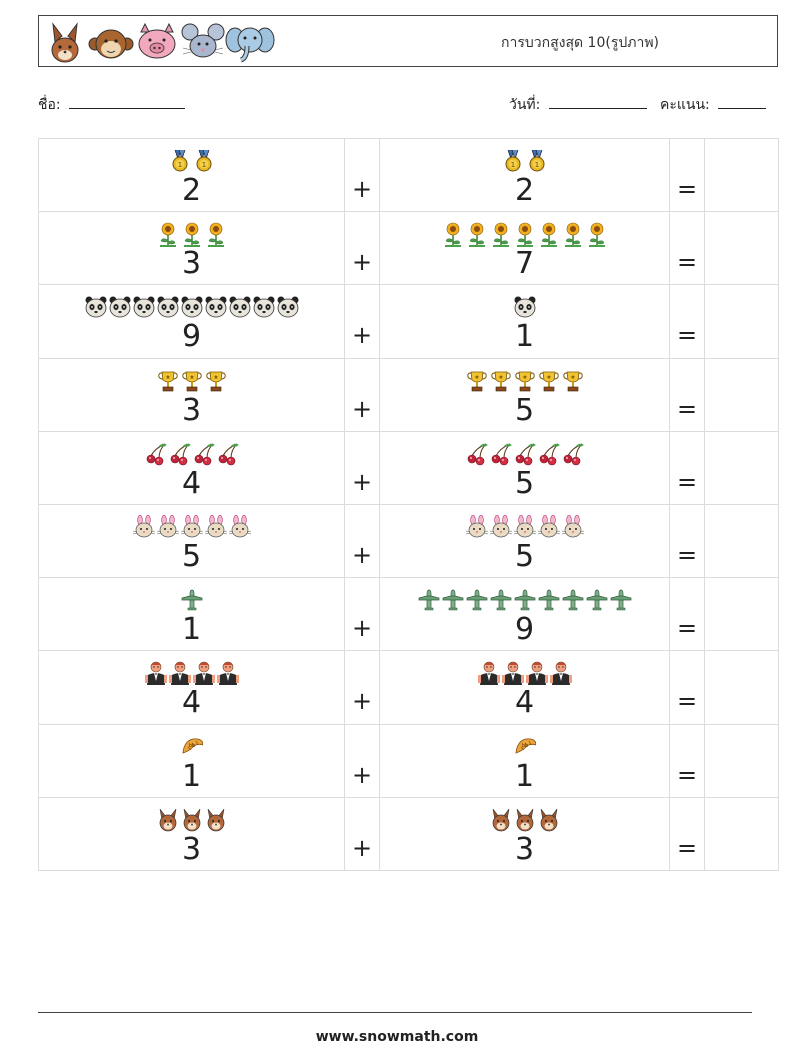 The height and width of the screenshot is (1053, 794). What do you see at coordinates (685, 105) in the screenshot?
I see `score-label: คะแนน:` at bounding box center [685, 105].